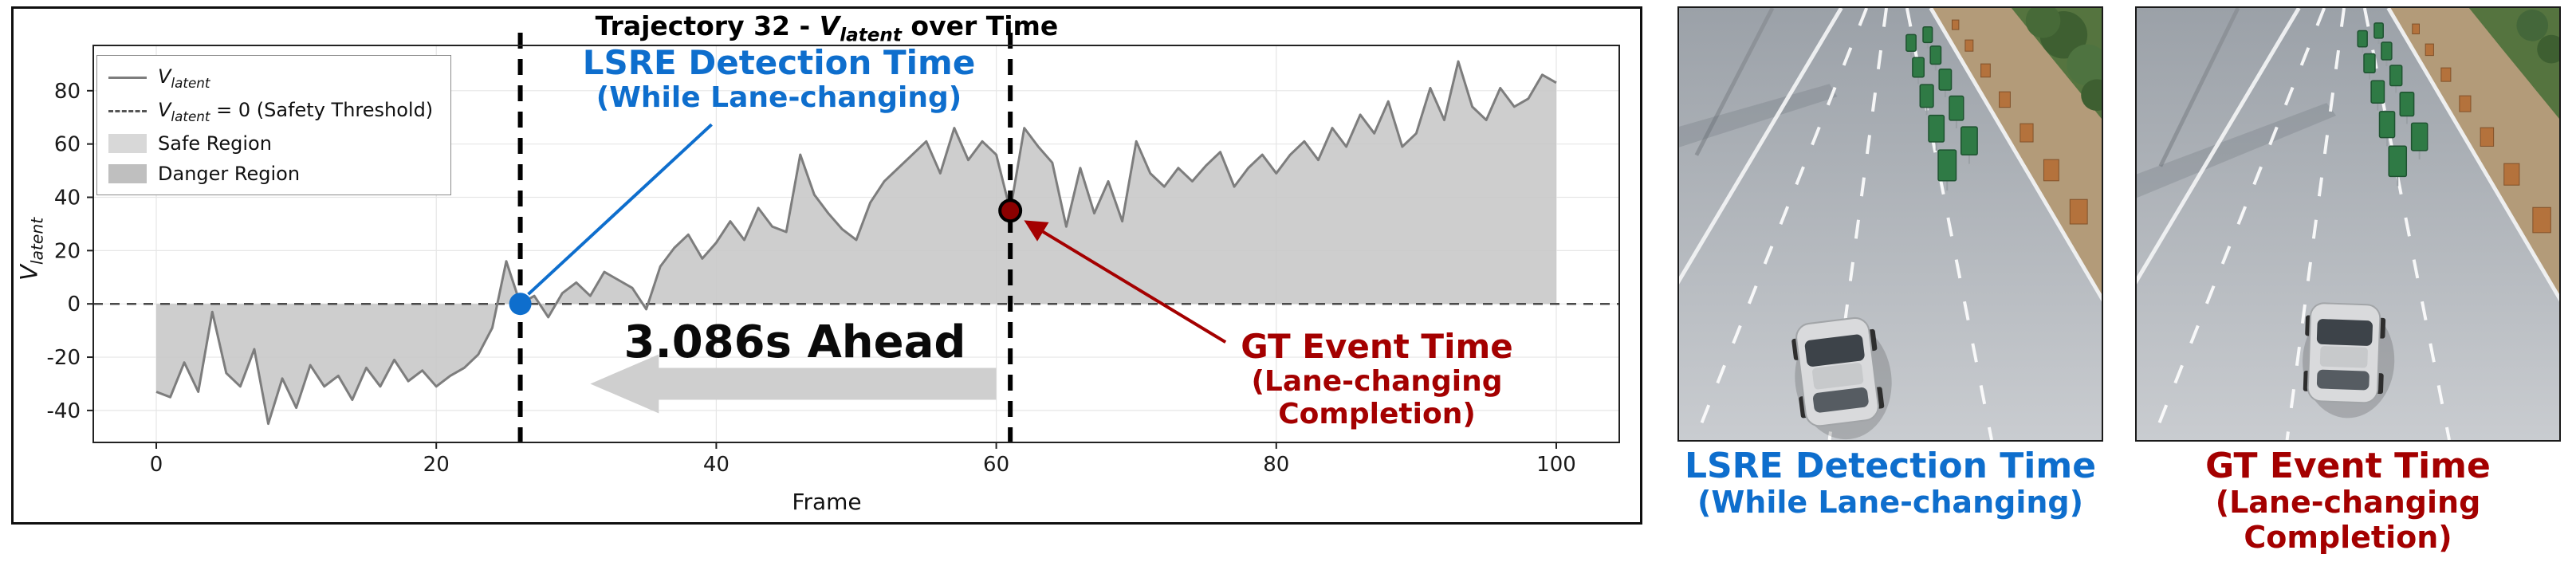 This screenshot has height=562, width=2576. I want to click on svg-text: -20, so click(64, 358).